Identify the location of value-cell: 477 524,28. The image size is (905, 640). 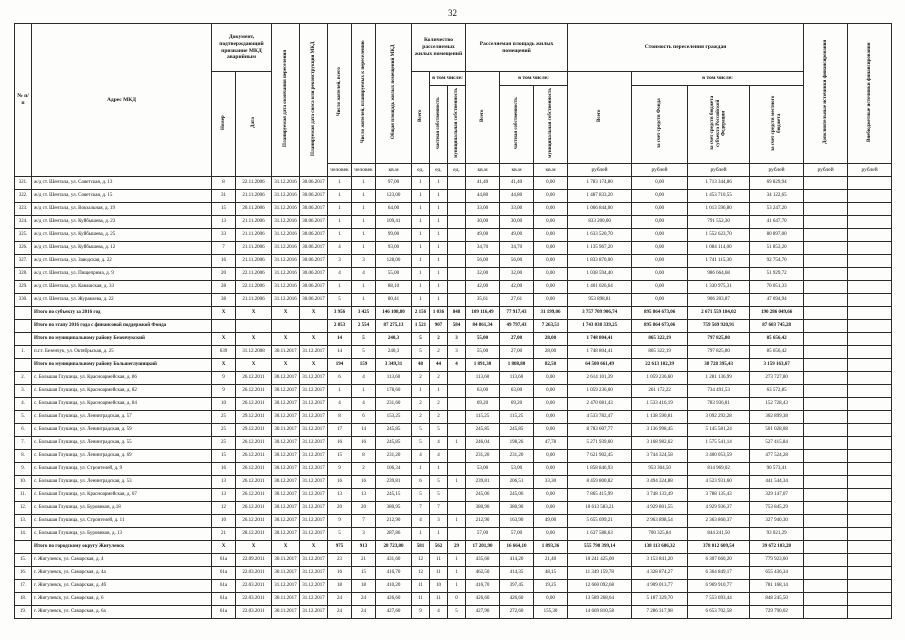
(777, 456).